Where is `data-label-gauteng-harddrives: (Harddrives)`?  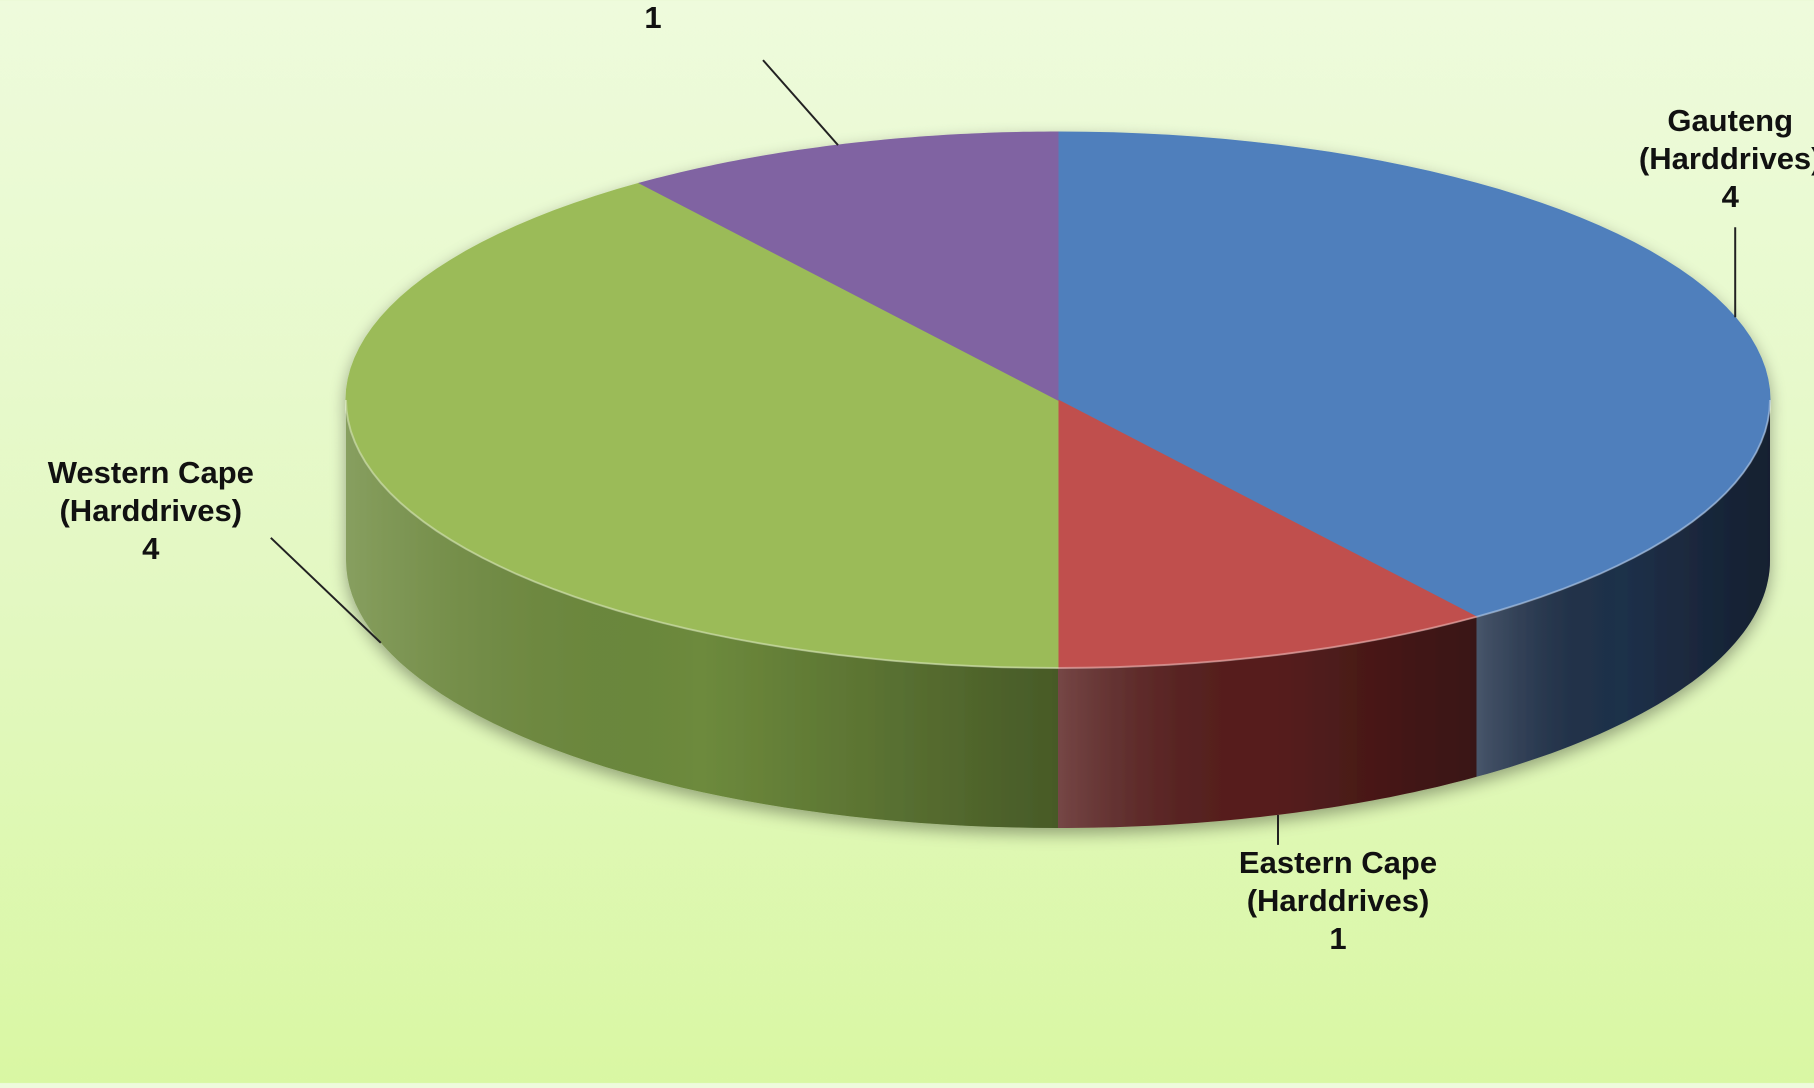
data-label-gauteng-harddrives: (Harddrives) is located at coordinates (1726, 158).